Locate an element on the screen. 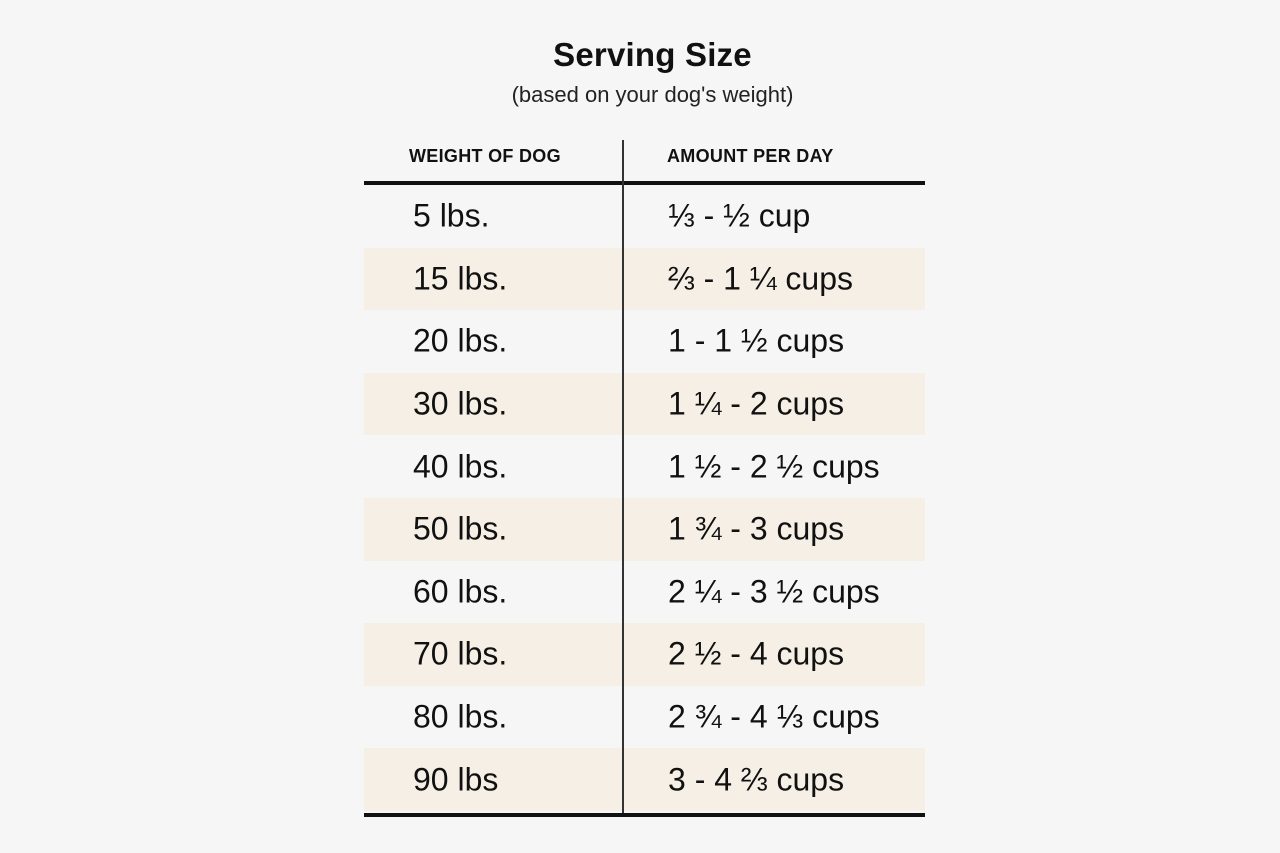 This screenshot has width=1280, height=853. table-row: 70 lbs. 2 ½ - 4 cups is located at coordinates (644, 654).